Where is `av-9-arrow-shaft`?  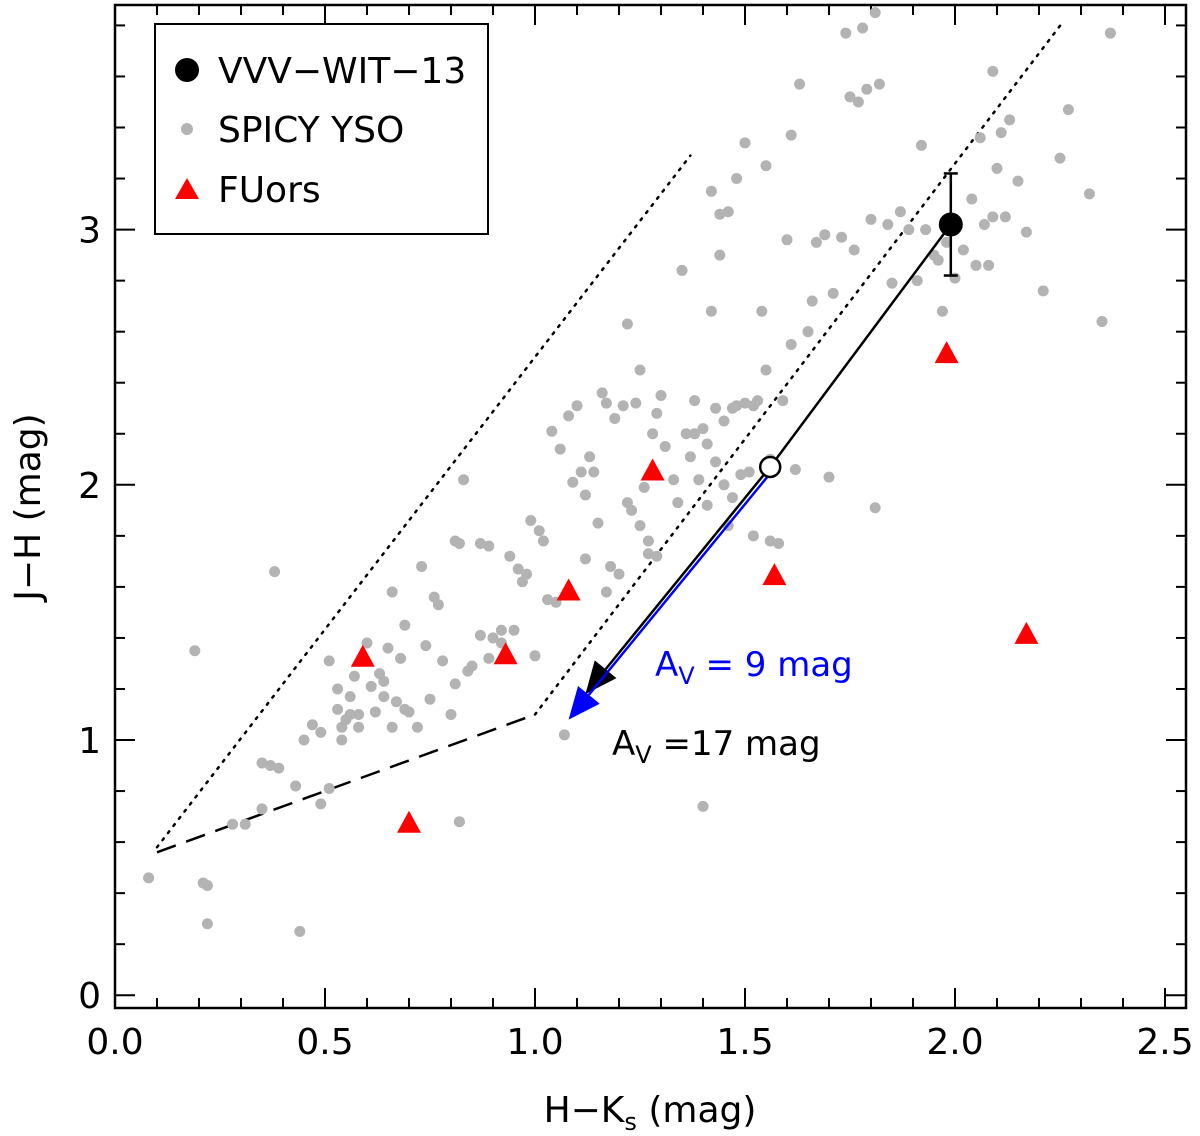 av-9-arrow-shaft is located at coordinates (680, 583).